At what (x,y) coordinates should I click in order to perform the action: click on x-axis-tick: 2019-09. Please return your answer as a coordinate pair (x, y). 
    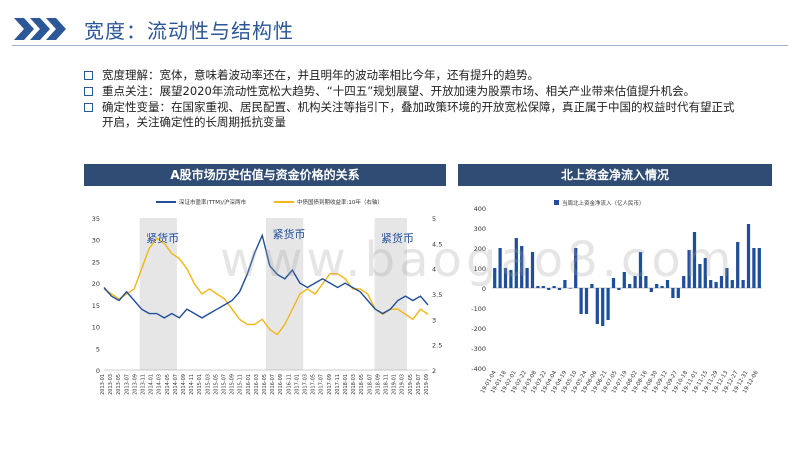
    Looking at the image, I should click on (427, 384).